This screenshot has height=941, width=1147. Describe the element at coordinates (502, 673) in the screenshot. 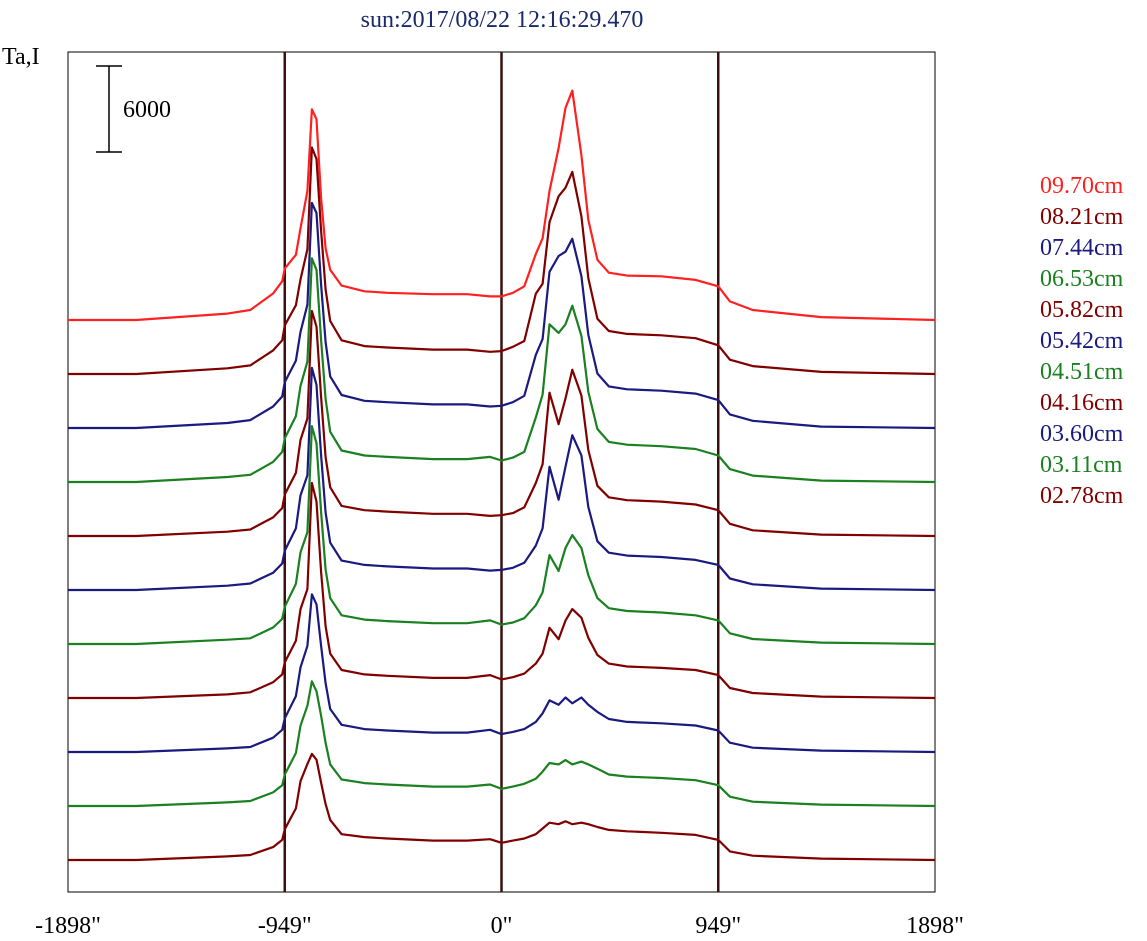

I see `series-line-03-60cm` at that location.